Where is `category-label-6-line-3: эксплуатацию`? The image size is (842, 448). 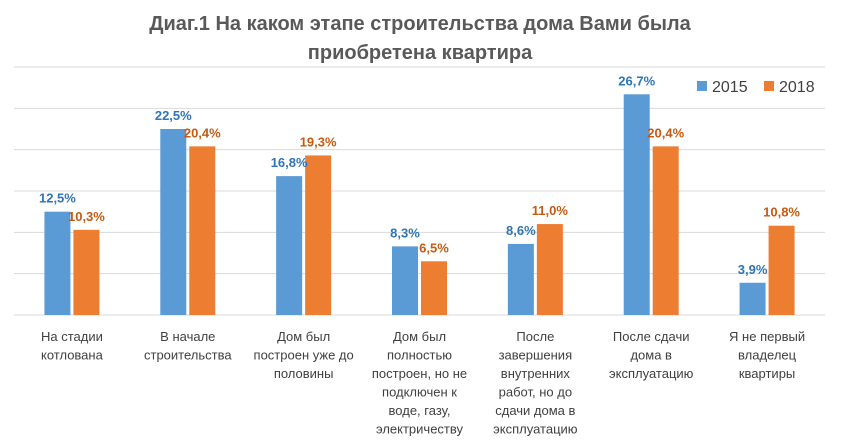 category-label-6-line-3: эксплуатацию is located at coordinates (651, 373).